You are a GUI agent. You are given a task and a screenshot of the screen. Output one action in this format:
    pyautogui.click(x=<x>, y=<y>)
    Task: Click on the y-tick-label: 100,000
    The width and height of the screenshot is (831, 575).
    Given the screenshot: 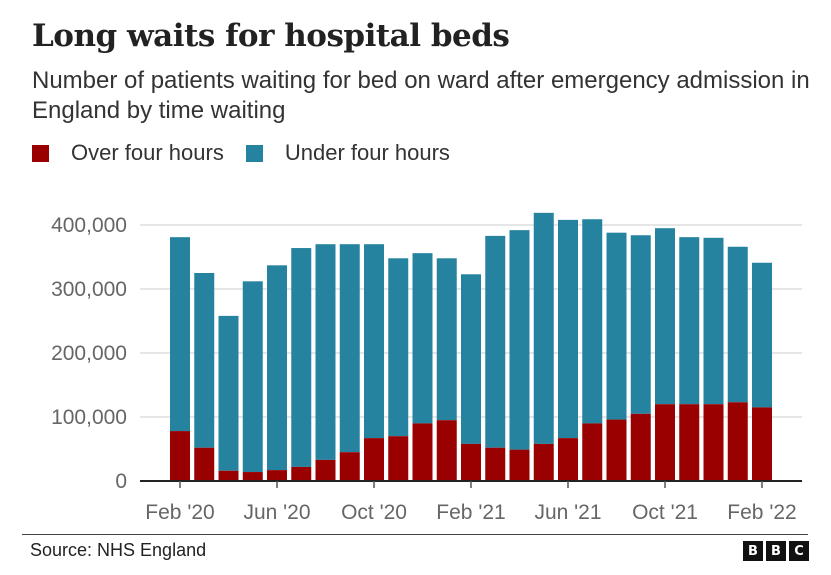 What is the action you would take?
    pyautogui.click(x=89, y=417)
    